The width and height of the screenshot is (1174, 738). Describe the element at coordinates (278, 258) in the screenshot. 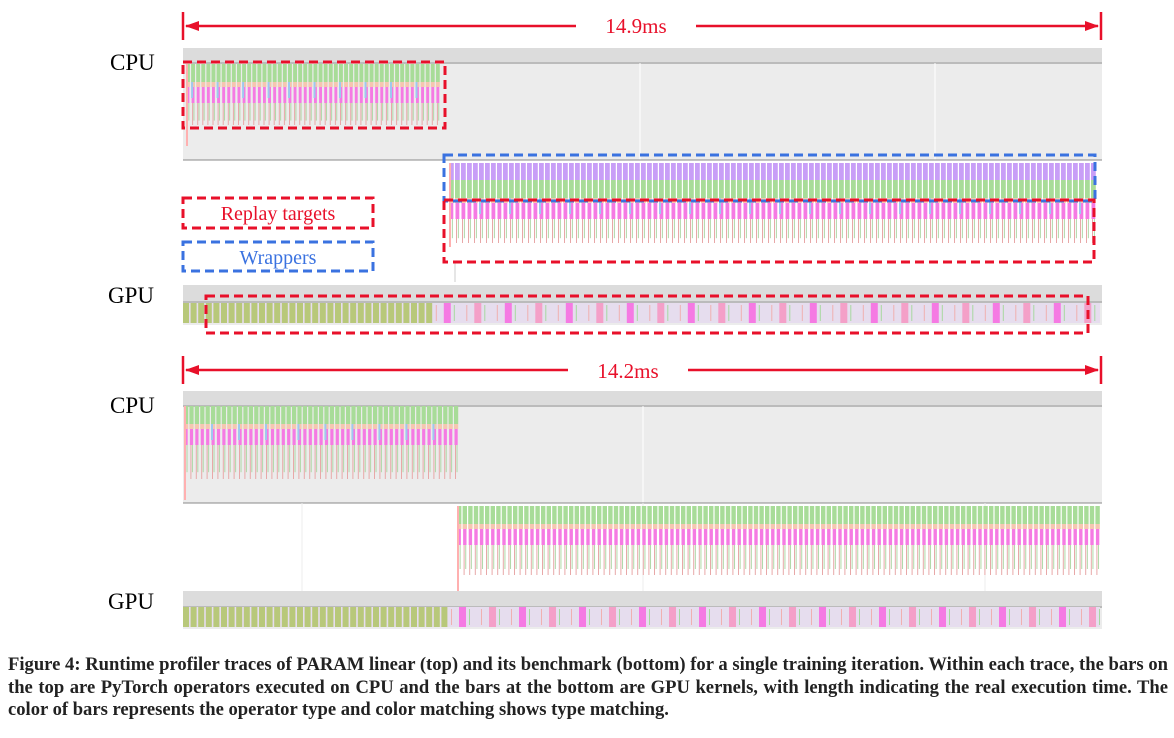

I see `legend-wrapper-label: Wrappers` at that location.